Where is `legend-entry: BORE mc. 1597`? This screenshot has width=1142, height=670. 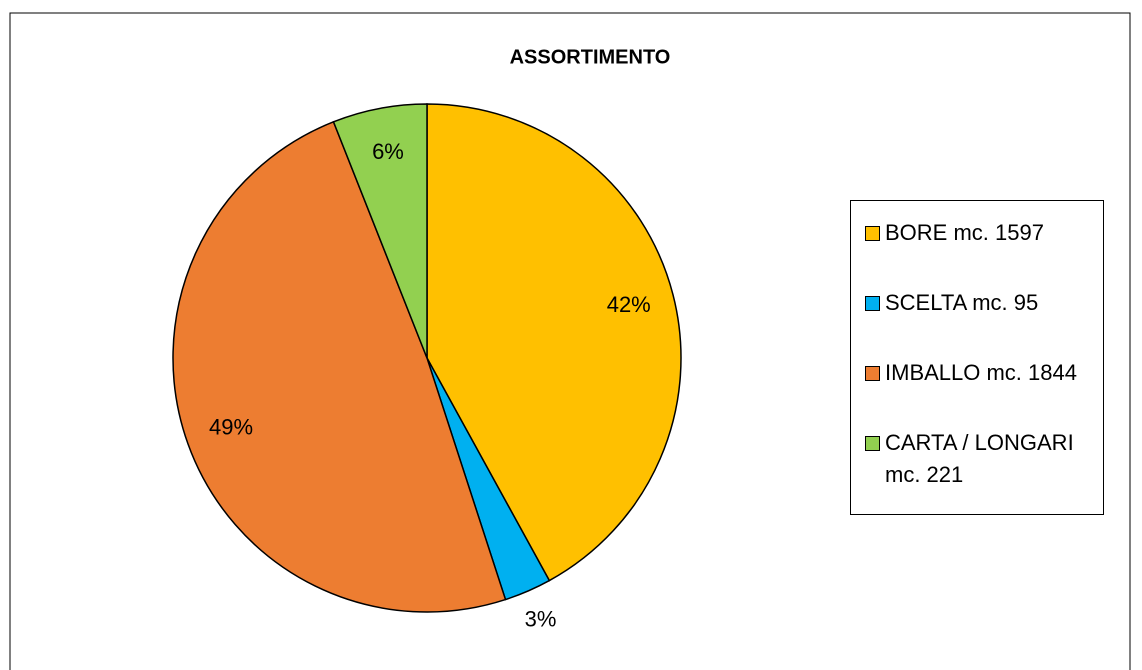
legend-entry: BORE mc. 1597 is located at coordinates (984, 233).